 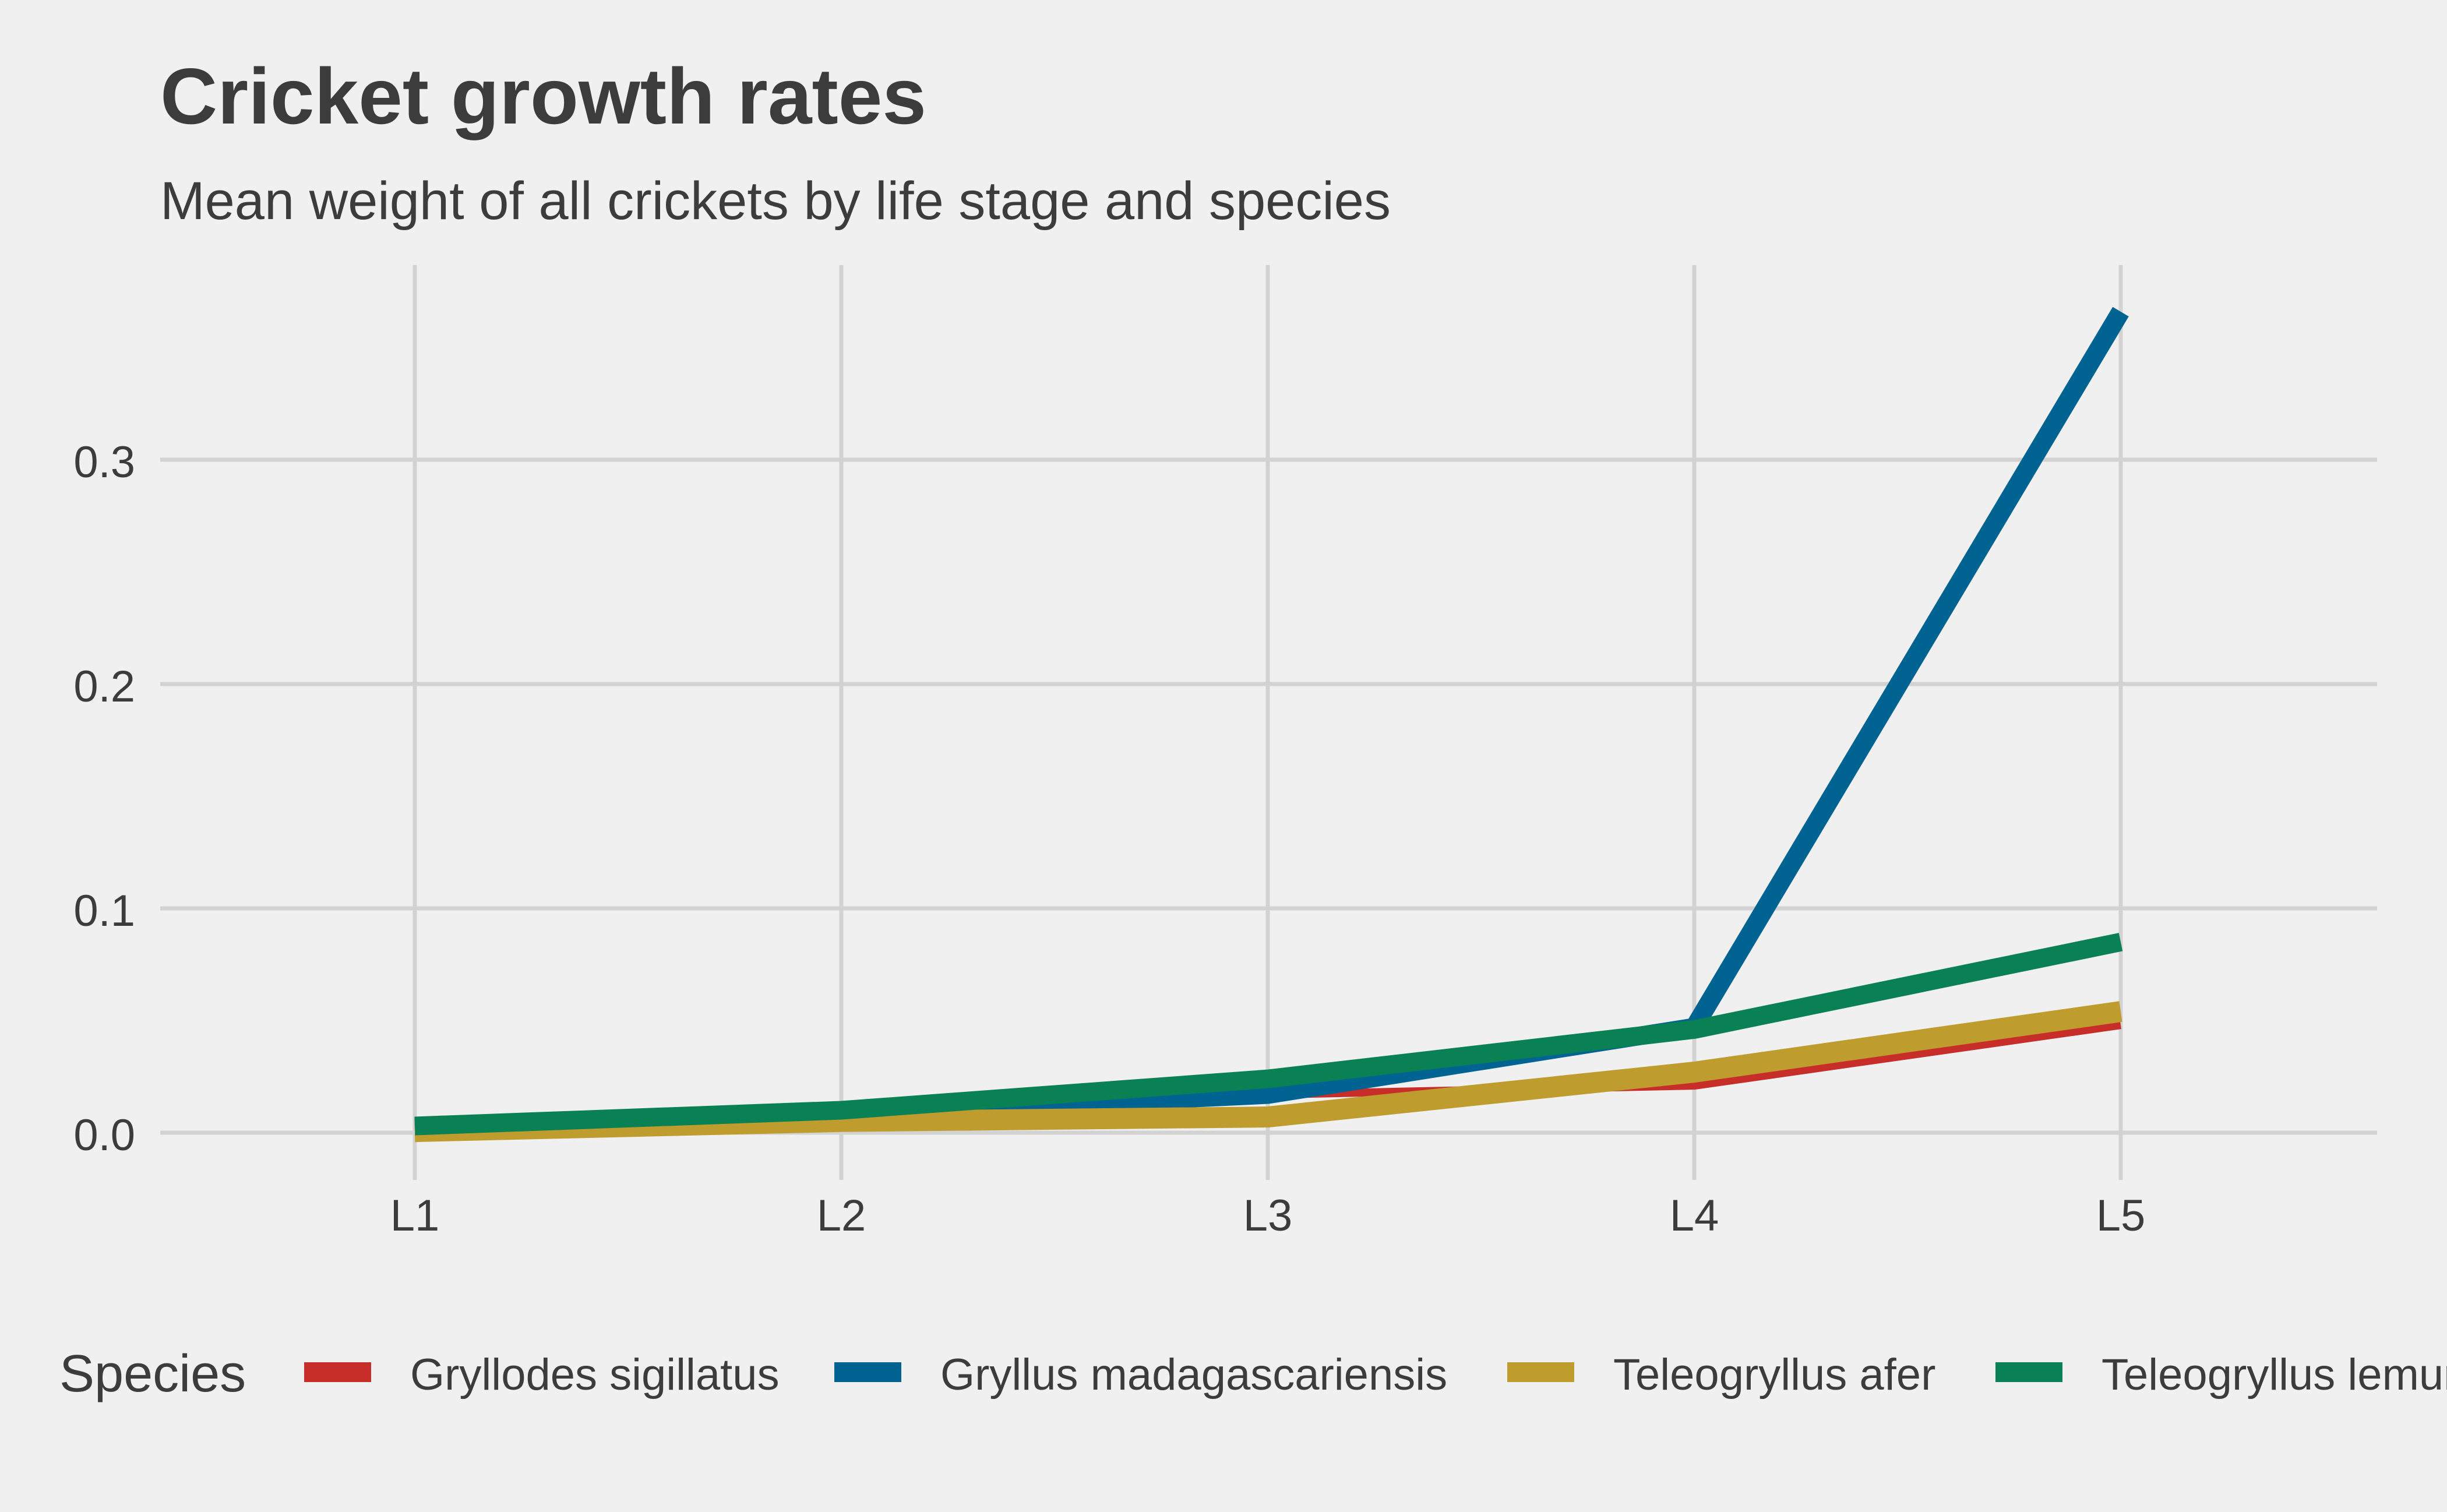 I want to click on x-tick-label: L1, so click(x=415, y=1215).